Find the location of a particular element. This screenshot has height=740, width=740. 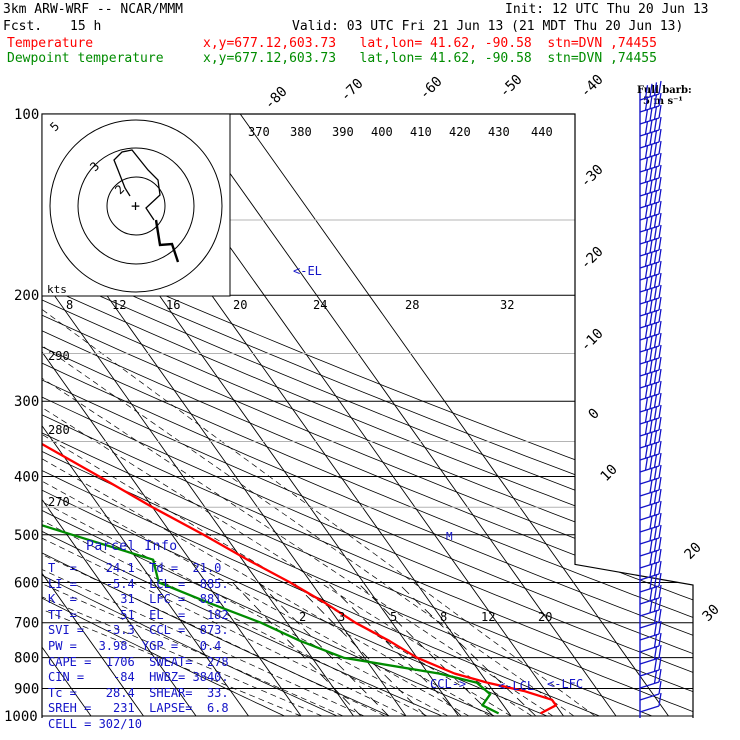

parcel-row: T = 24.1 Td = 21.0 is located at coordinates (135, 568).